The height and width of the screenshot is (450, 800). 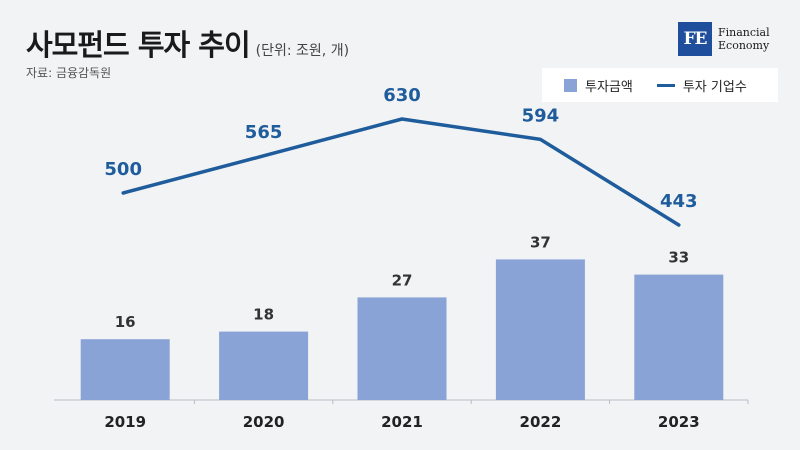 What do you see at coordinates (264, 422) in the screenshot?
I see `x-tick-label: 2020` at bounding box center [264, 422].